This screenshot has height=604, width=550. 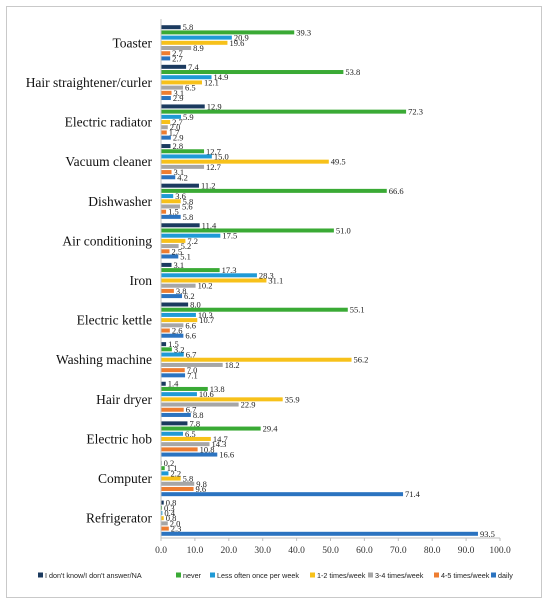 I want to click on data-label-air-conditioning-1-2-times-week: 7.2, so click(x=192, y=241).